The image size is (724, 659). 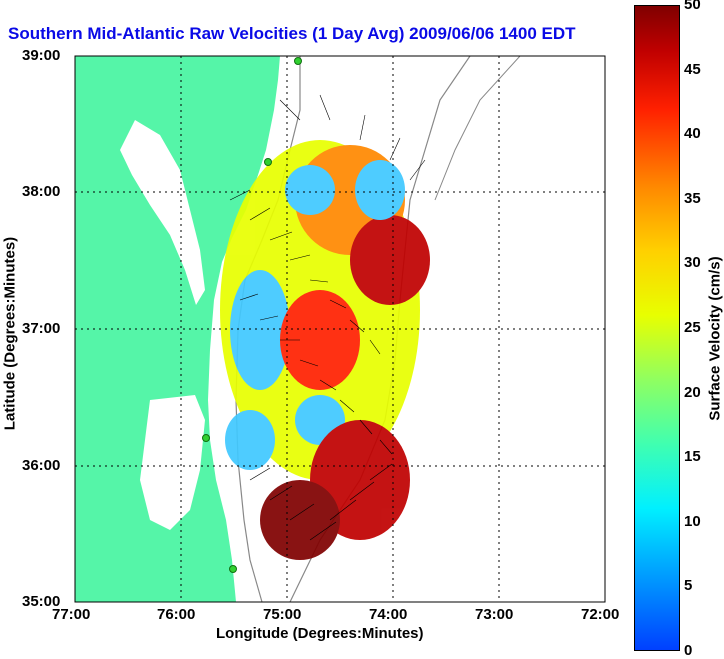 What do you see at coordinates (692, 392) in the screenshot?
I see `colorbar-tick: 20` at bounding box center [692, 392].